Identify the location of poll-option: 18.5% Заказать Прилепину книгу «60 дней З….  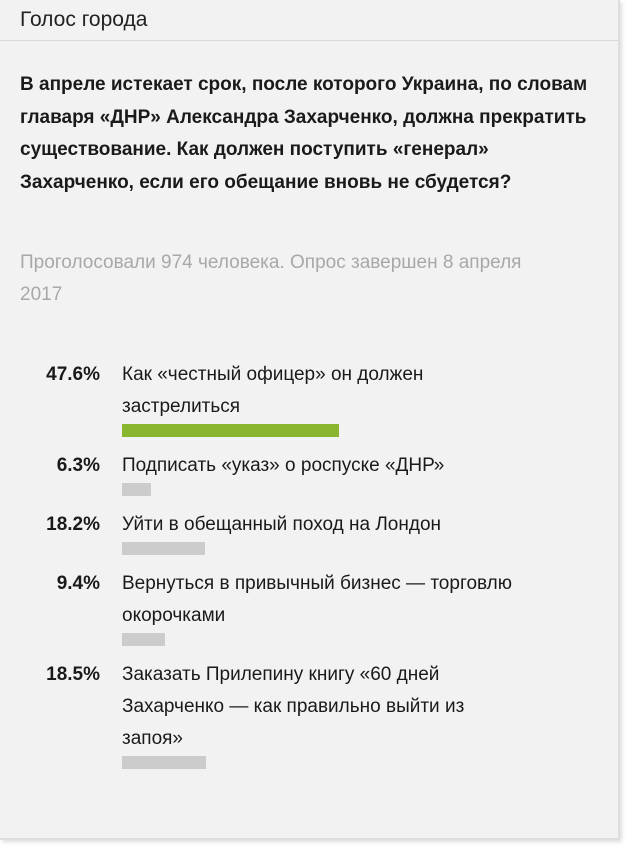
(309, 714).